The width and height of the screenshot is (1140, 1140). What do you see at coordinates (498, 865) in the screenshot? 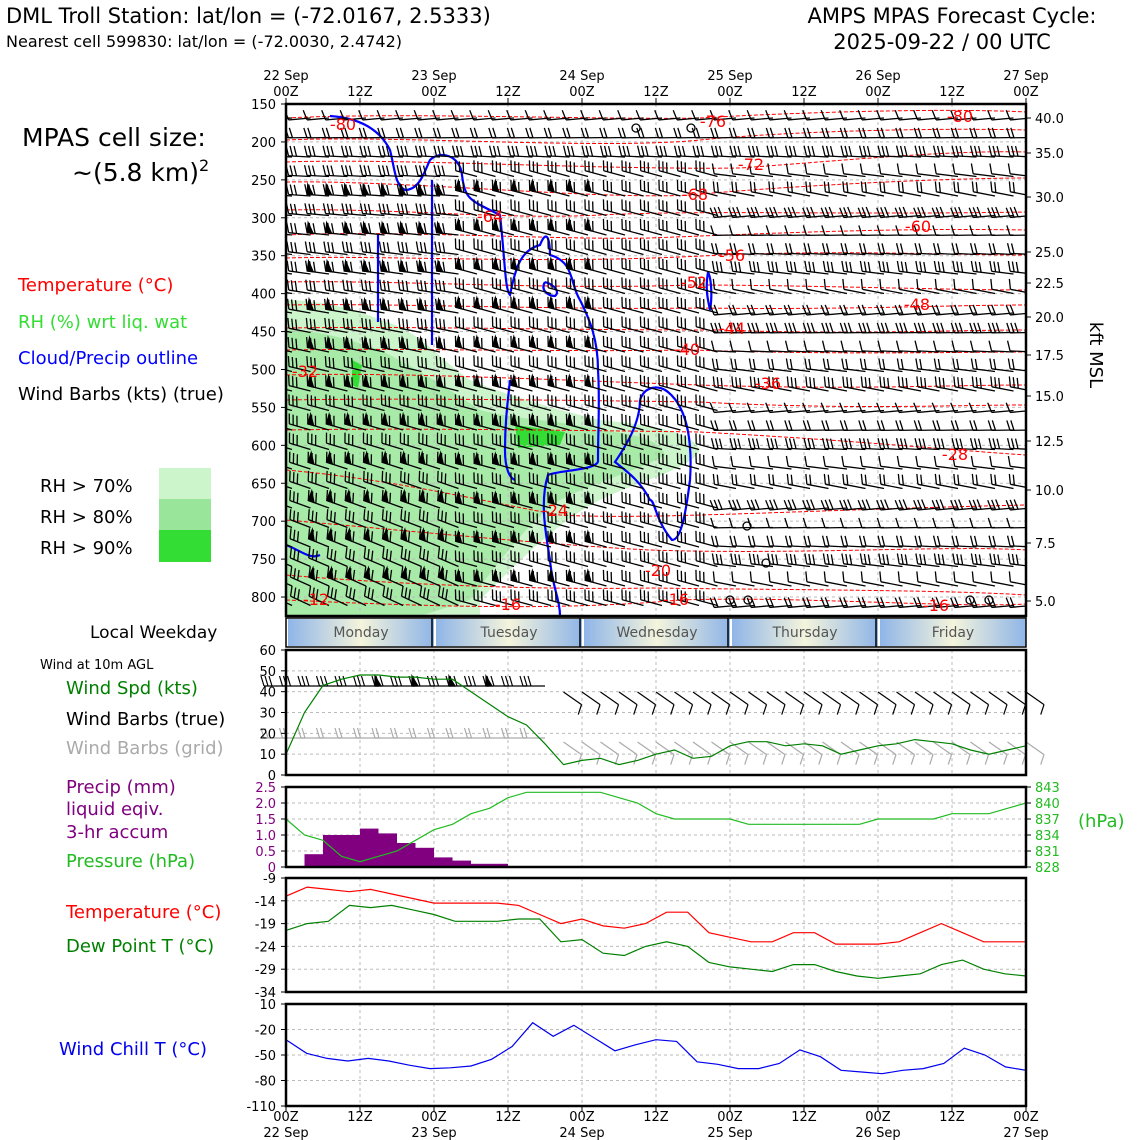
I see `precip-bar` at bounding box center [498, 865].